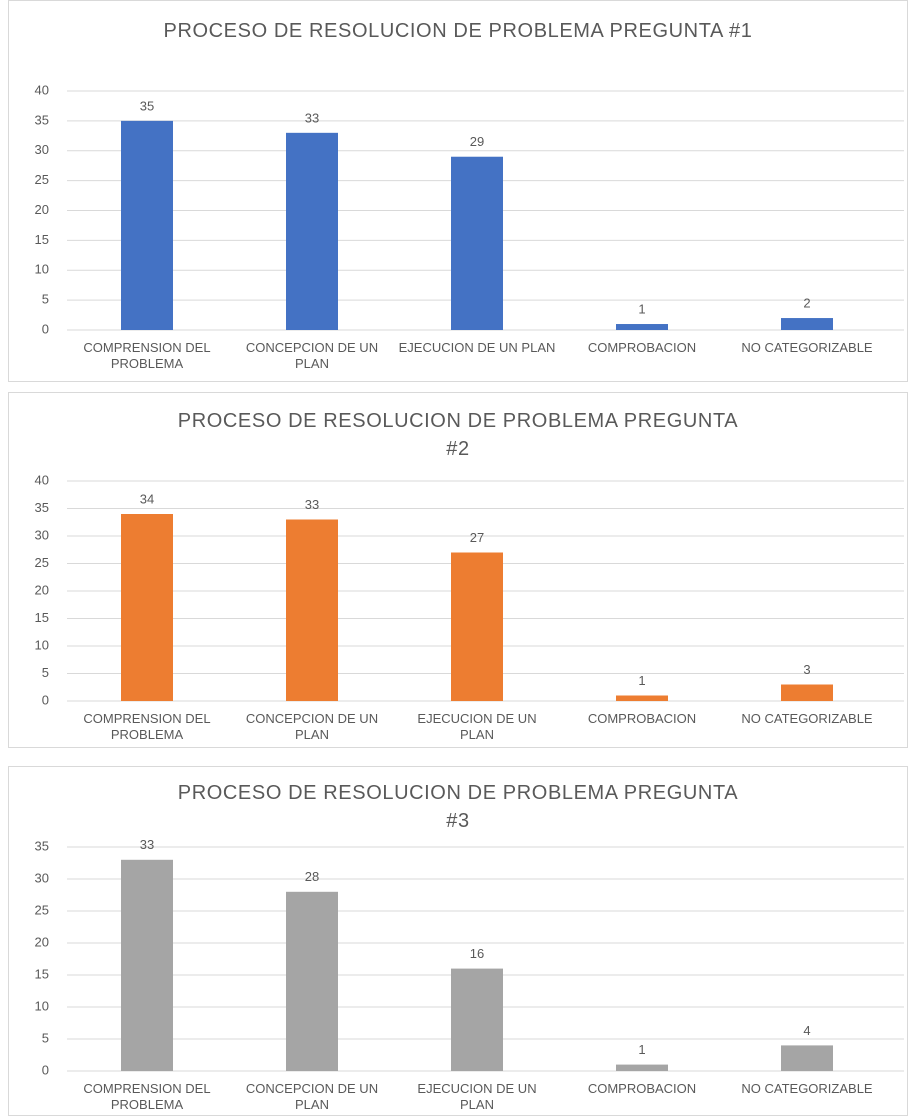 Image resolution: width=912 pixels, height=1116 pixels. What do you see at coordinates (312, 876) in the screenshot?
I see `data-label: 28` at bounding box center [312, 876].